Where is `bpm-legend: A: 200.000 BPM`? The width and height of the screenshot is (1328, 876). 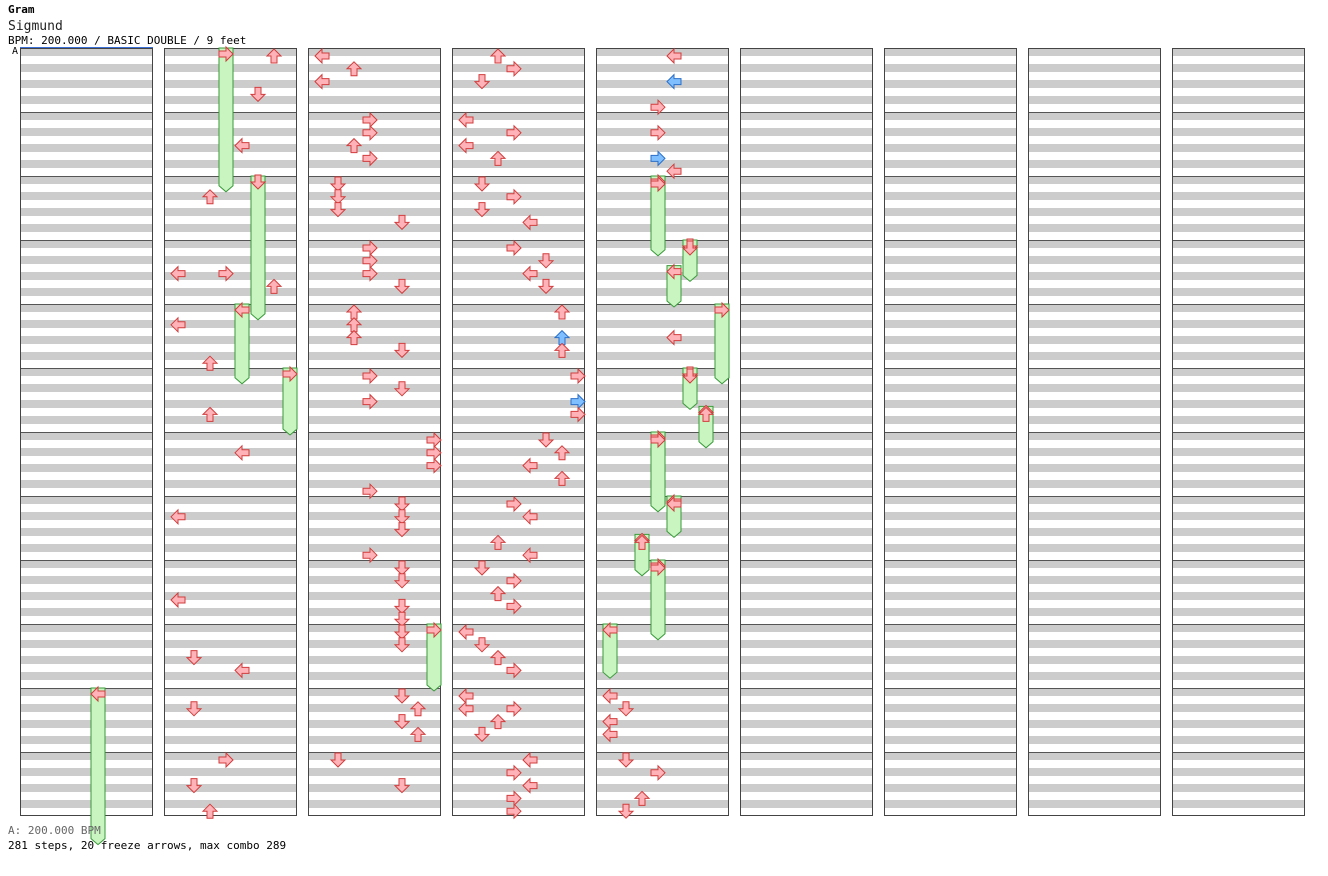 bpm-legend: A: 200.000 BPM is located at coordinates (54, 830).